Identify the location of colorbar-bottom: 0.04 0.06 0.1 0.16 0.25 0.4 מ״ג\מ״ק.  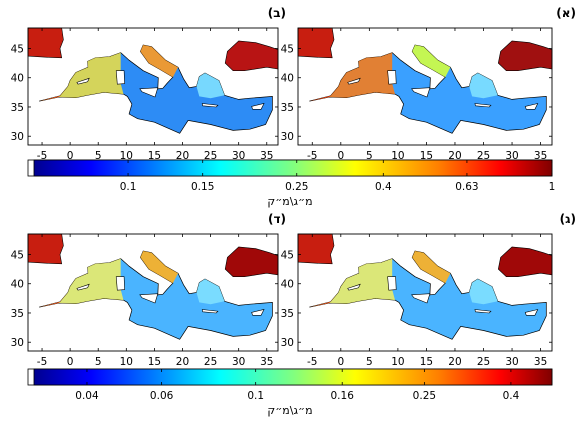
(290, 392).